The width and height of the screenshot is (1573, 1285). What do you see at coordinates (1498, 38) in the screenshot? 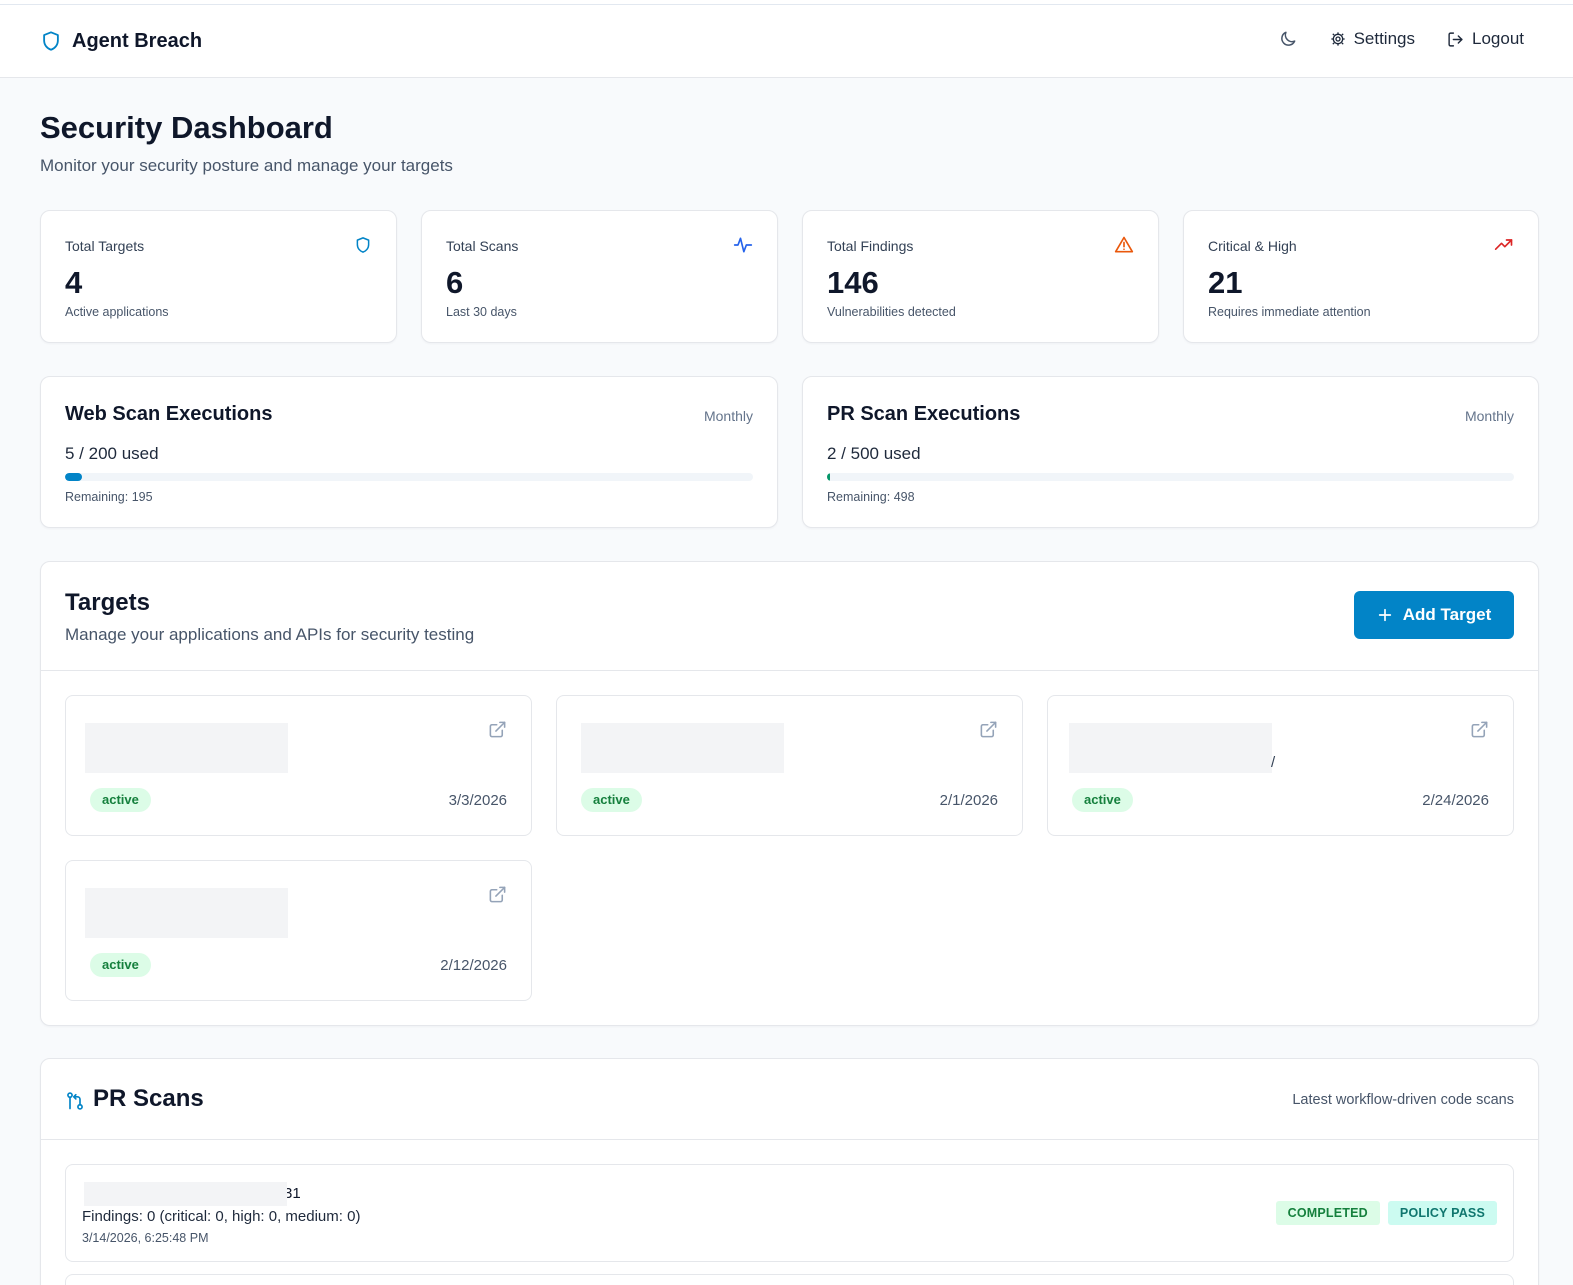
I see `logout-label: Logout` at bounding box center [1498, 38].